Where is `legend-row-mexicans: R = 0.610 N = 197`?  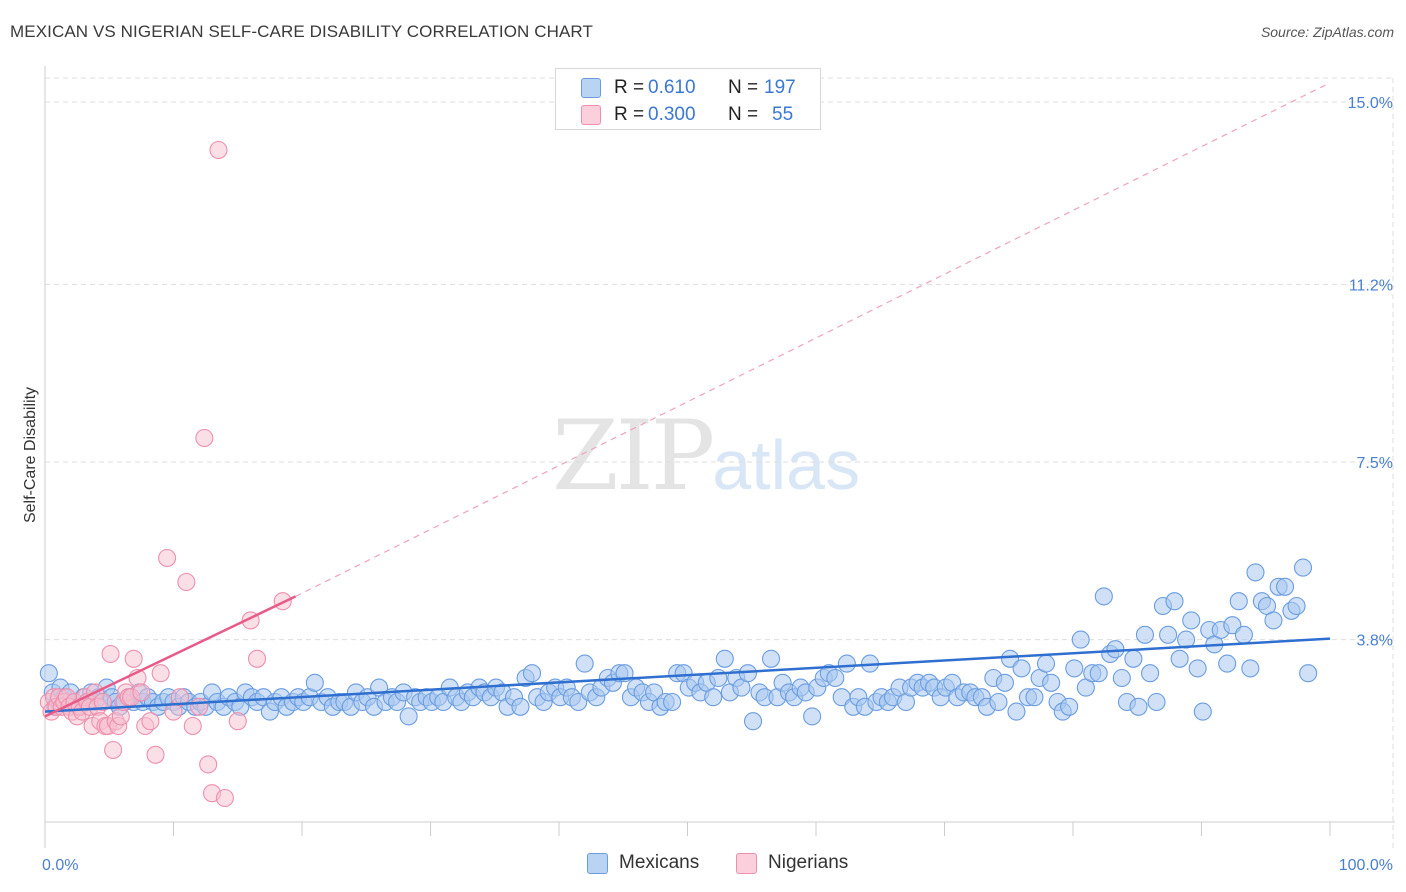 legend-row-mexicans: R = 0.610 N = 197 is located at coordinates (688, 88).